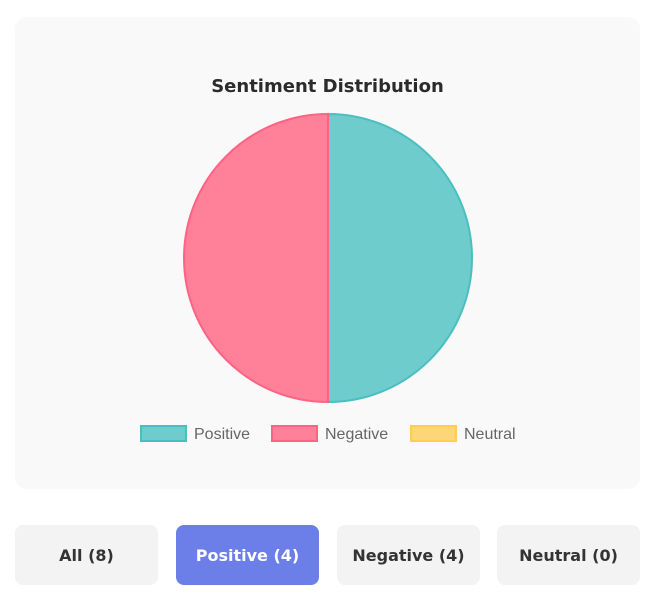 The height and width of the screenshot is (603, 663). What do you see at coordinates (247, 555) in the screenshot?
I see `filter-positive-button: Positive (4)` at bounding box center [247, 555].